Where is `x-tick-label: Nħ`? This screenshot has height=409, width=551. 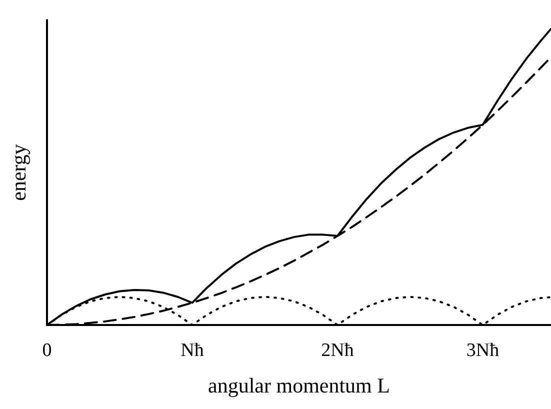
x-tick-label: Nħ is located at coordinates (192, 350).